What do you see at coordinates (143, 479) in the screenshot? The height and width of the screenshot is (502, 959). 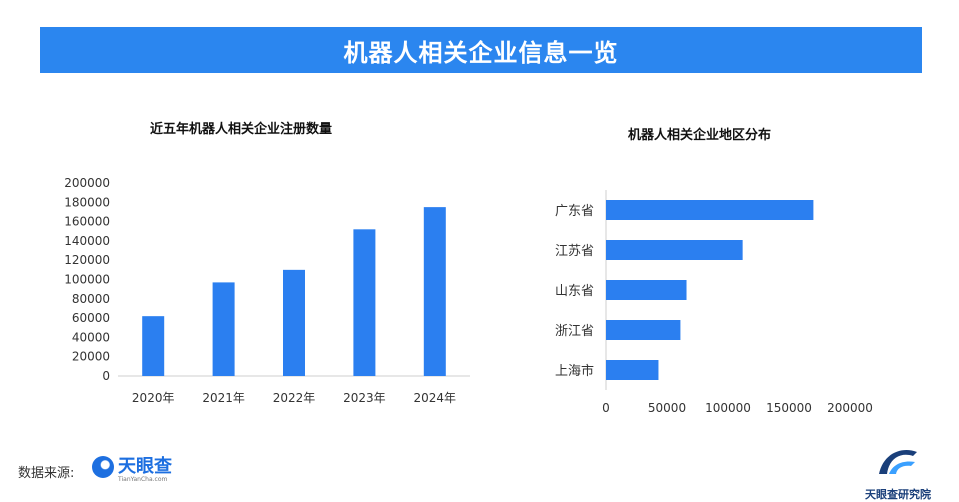 I see `logo-url: TianYanCha.com` at bounding box center [143, 479].